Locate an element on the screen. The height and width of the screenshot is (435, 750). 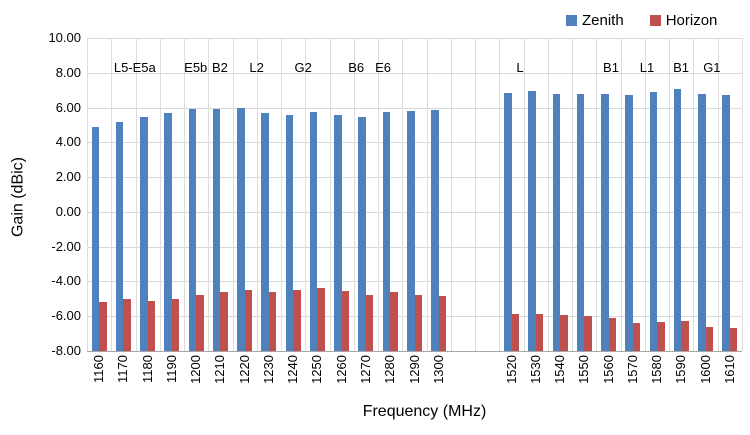
x-tick-label: 1170 is located at coordinates (123, 369).